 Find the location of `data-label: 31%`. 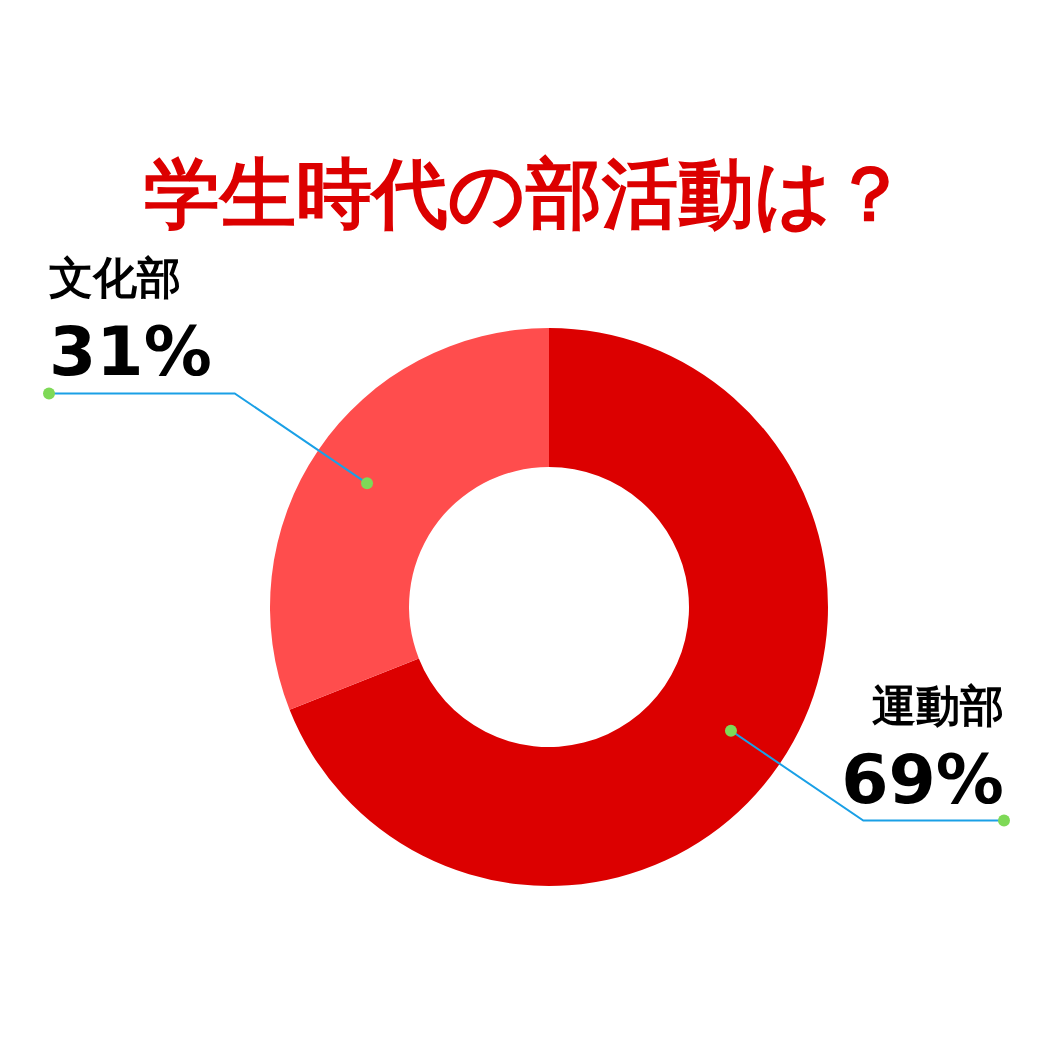

data-label: 31% is located at coordinates (130, 352).